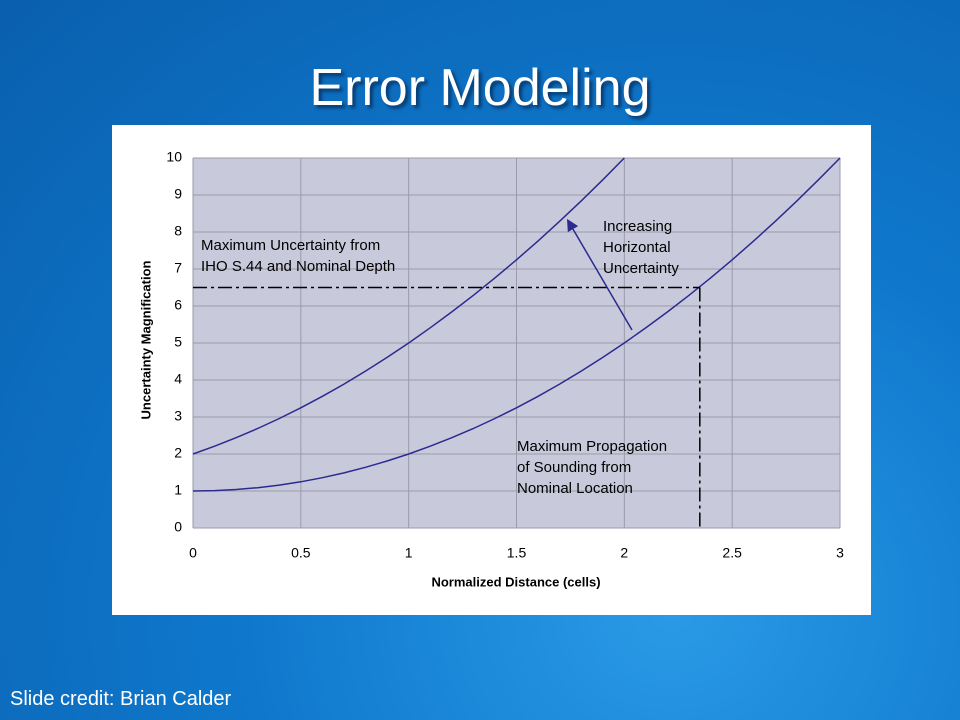 The height and width of the screenshot is (720, 960). I want to click on annotation: of Sounding from, so click(574, 467).